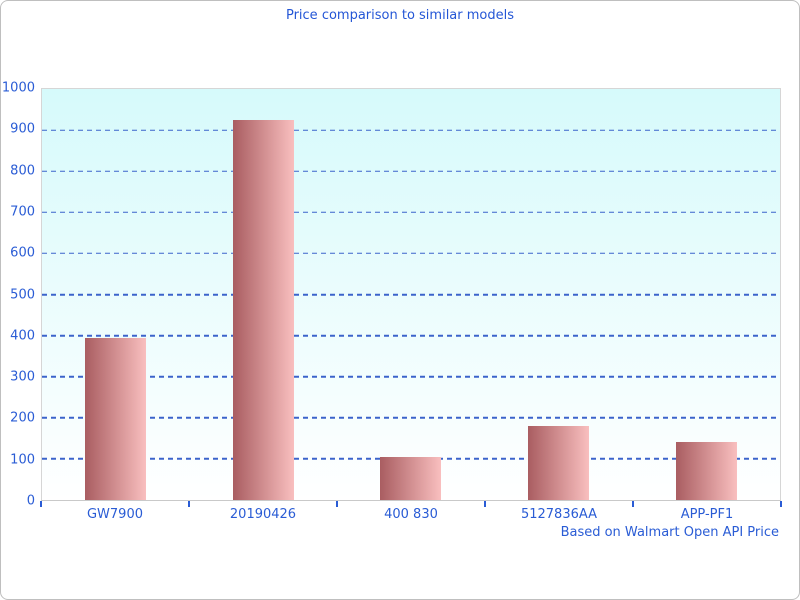  What do you see at coordinates (22, 171) in the screenshot?
I see `y-tick-label-800: 800` at bounding box center [22, 171].